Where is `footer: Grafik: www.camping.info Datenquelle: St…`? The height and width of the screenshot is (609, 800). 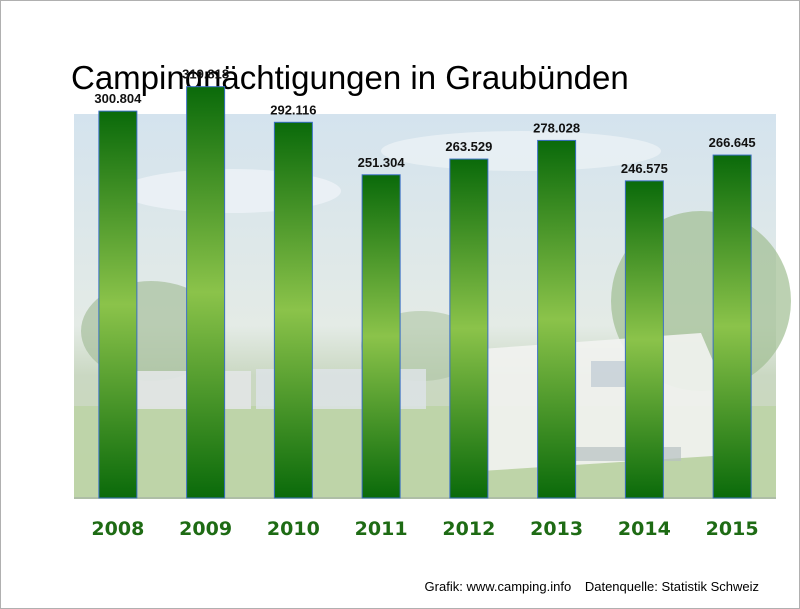
footer: Grafik: www.camping.info Datenquelle: St… is located at coordinates (592, 586).